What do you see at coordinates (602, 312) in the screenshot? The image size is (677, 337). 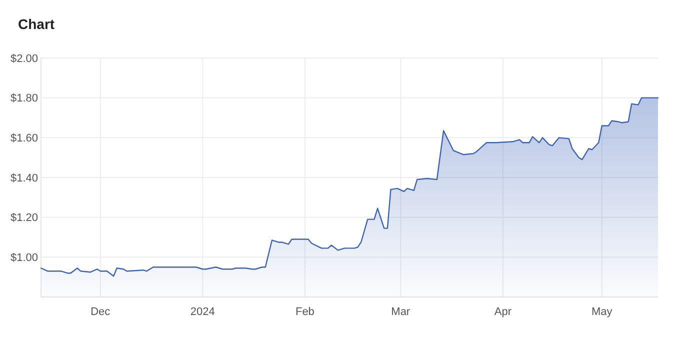 I see `x-tick-label: May` at bounding box center [602, 312].